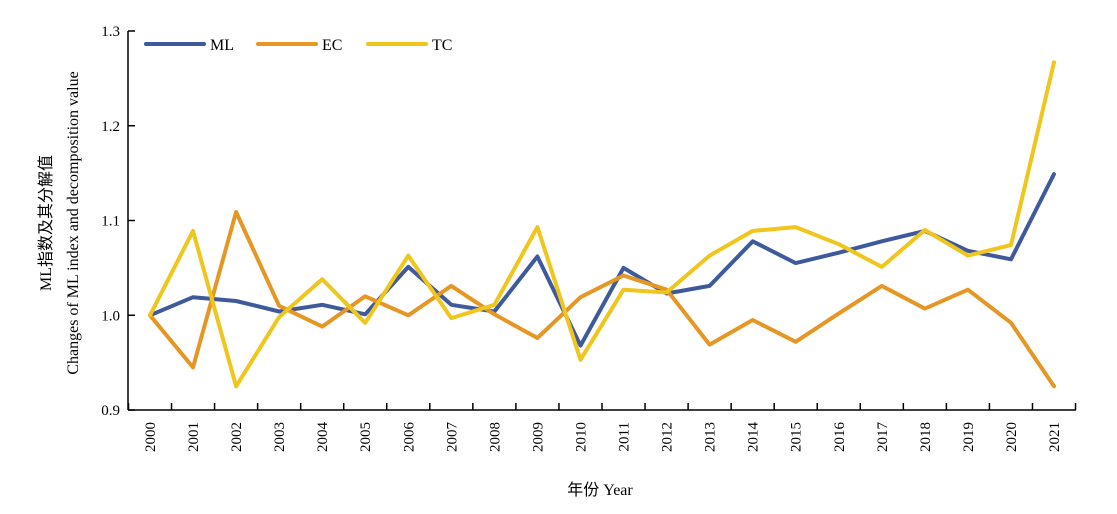 This screenshot has height=514, width=1117. What do you see at coordinates (600, 490) in the screenshot?
I see `x-axis-title: 年份 Year` at bounding box center [600, 490].